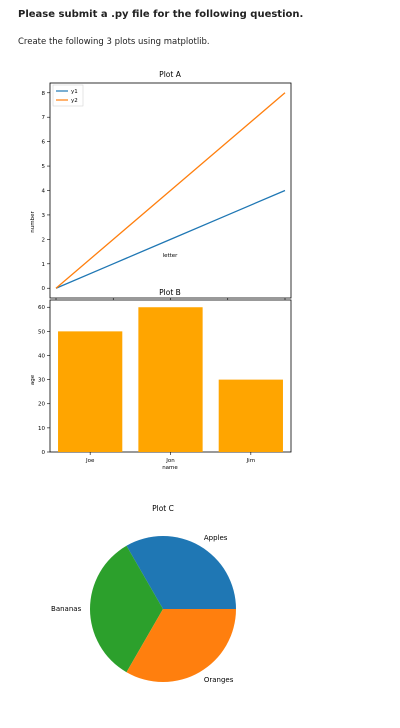 This screenshot has width=400, height=728. What do you see at coordinates (219, 680) in the screenshot?
I see `plot-c-label-oranges: Oranges` at bounding box center [219, 680].